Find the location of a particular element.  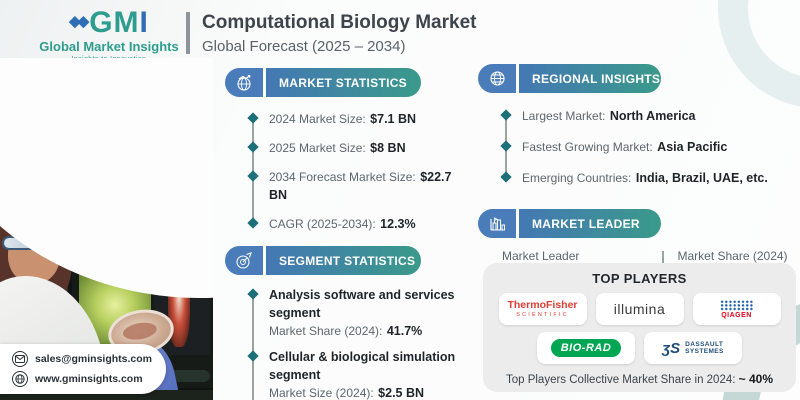

illumina-wordmark: illumina is located at coordinates (639, 309).